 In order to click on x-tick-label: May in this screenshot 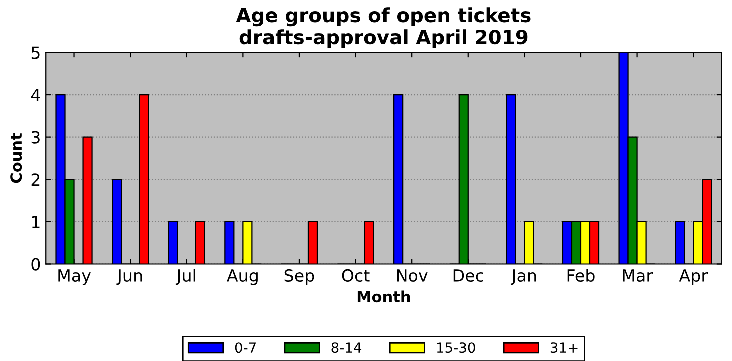, I will do `click(74, 278)`.